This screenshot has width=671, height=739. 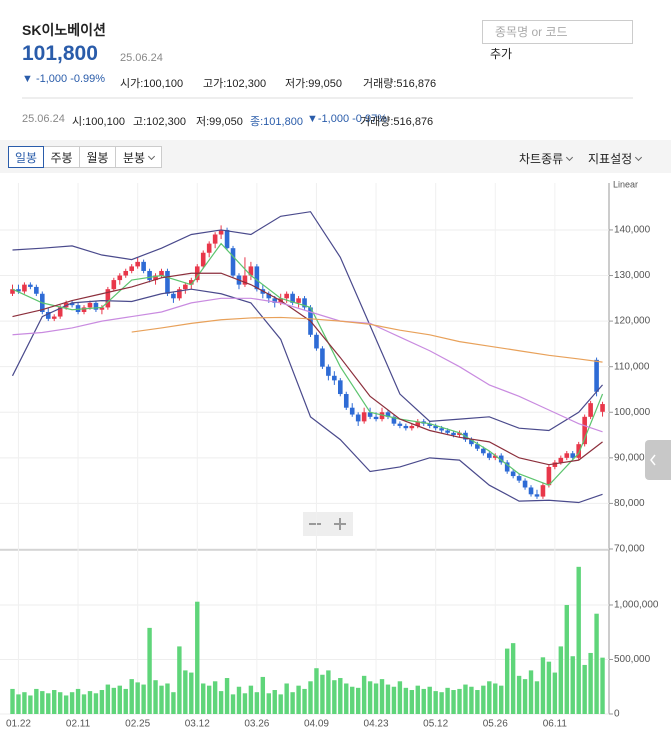 I want to click on search-input: 종목명 or 코드, so click(x=557, y=32).